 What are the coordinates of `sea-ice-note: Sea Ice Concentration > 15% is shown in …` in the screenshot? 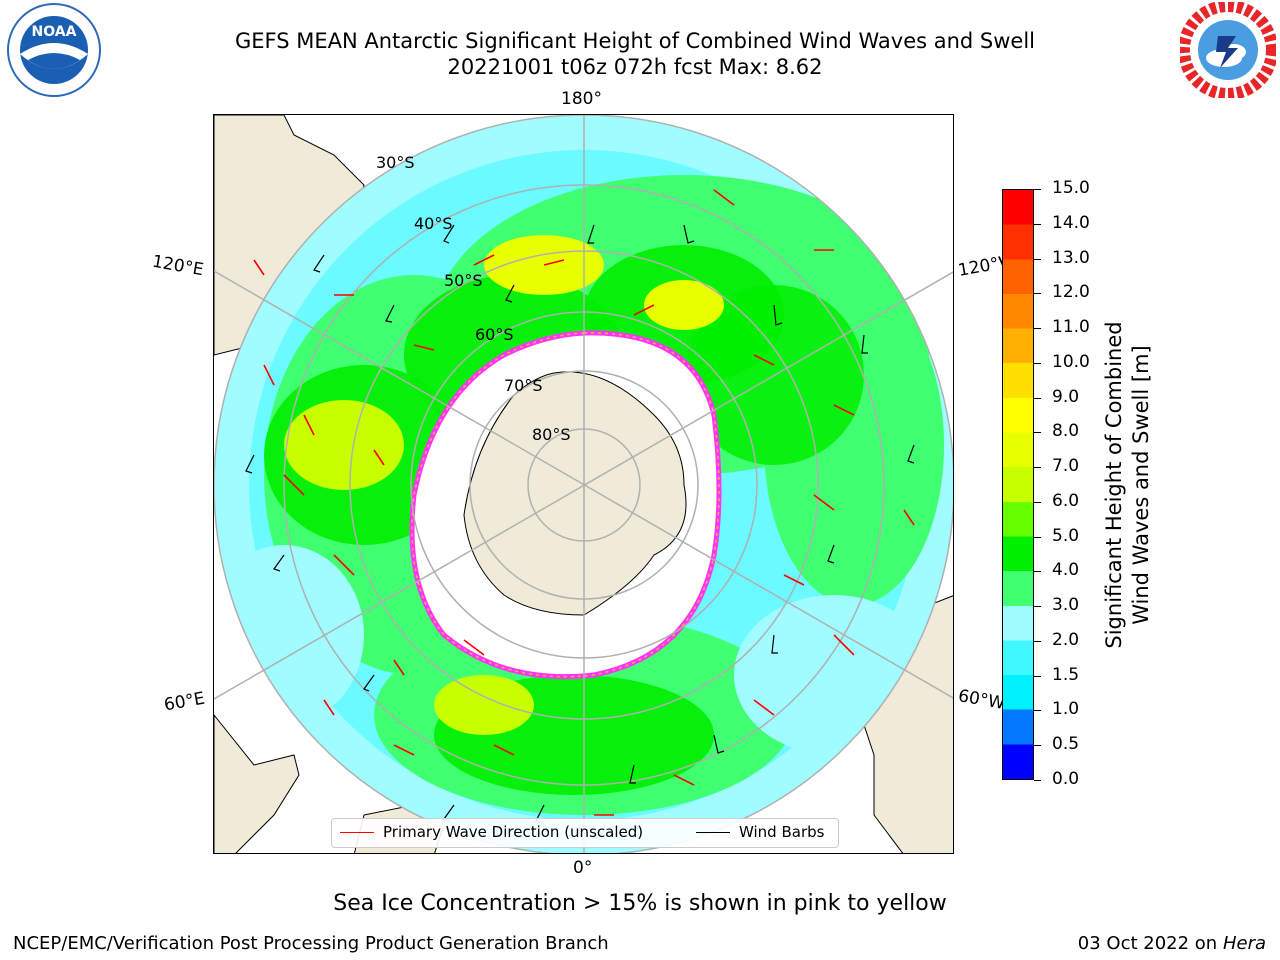 It's located at (640, 903).